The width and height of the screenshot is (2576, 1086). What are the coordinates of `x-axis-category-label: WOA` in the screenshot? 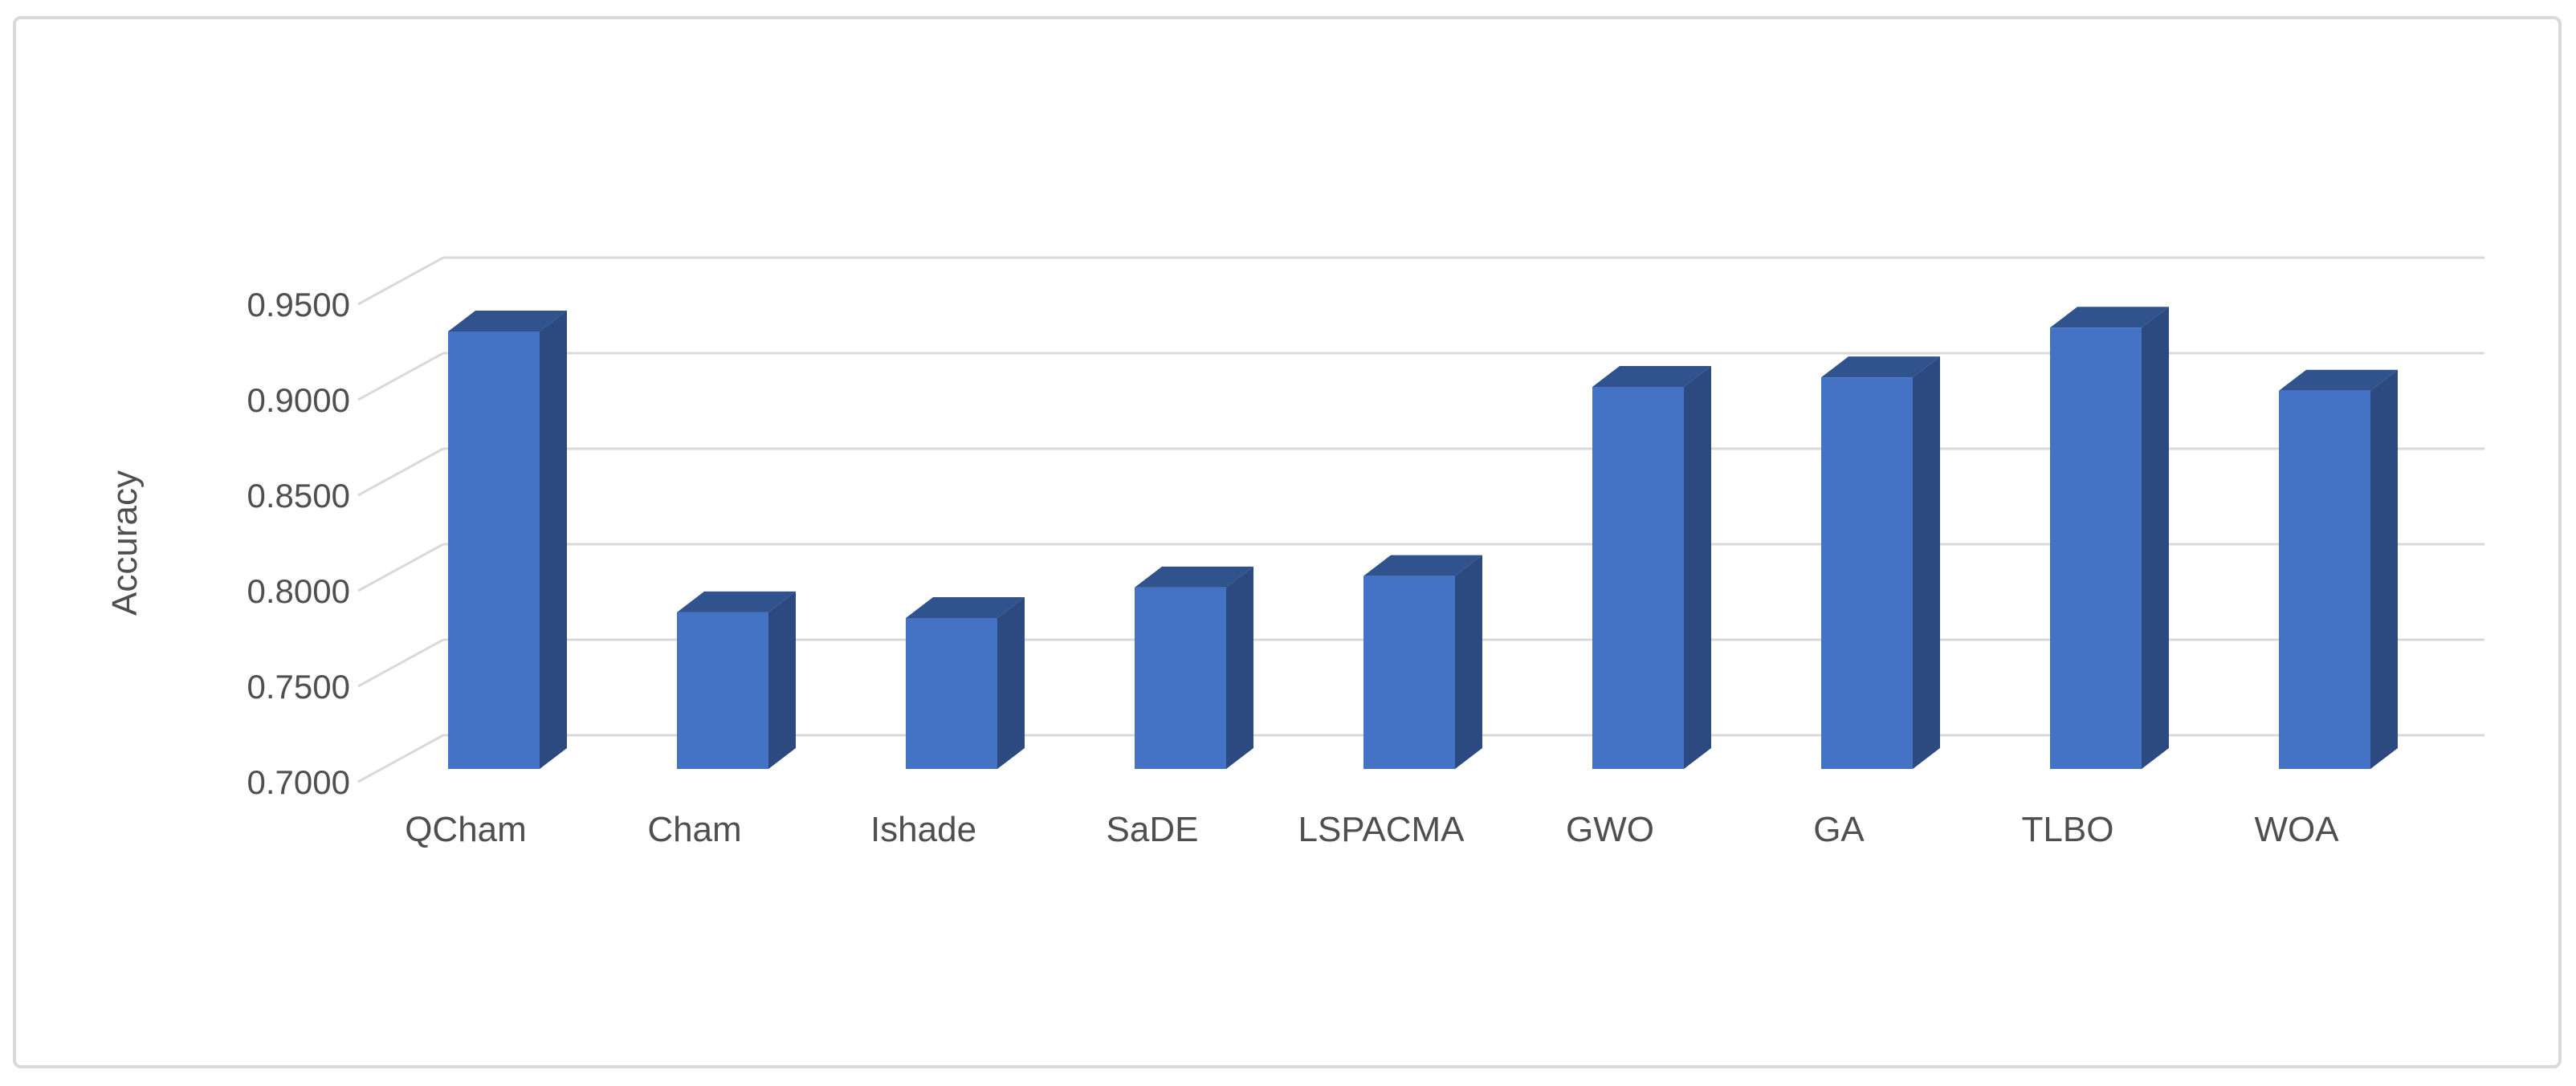 It's located at (2296, 829).